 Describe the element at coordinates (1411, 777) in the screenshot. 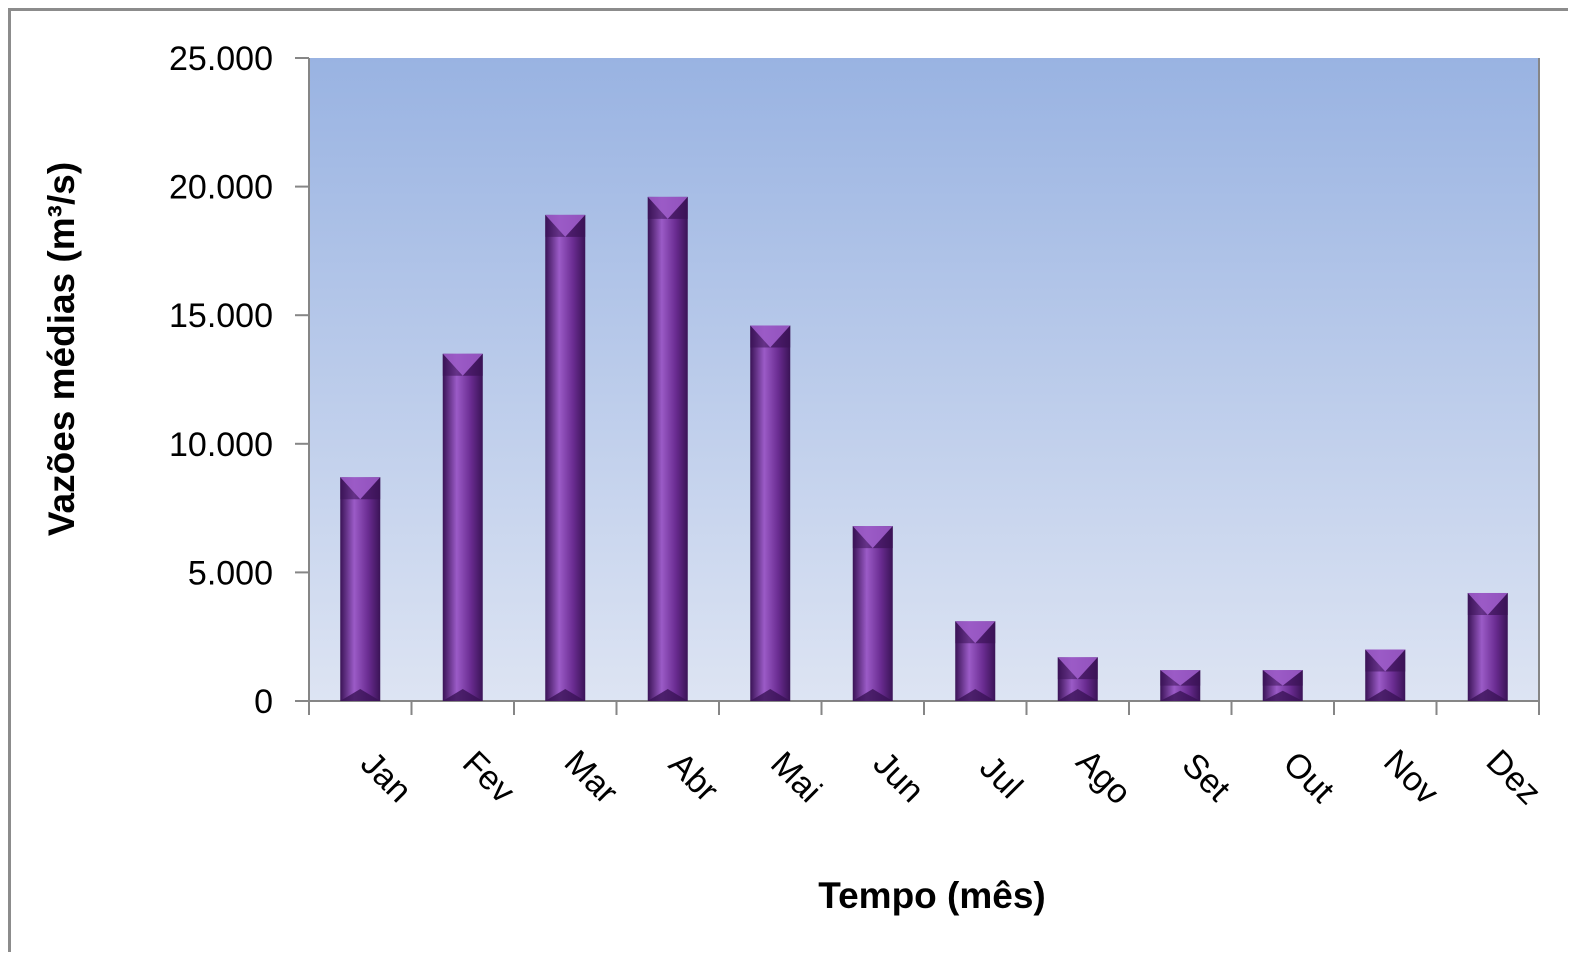

I see `x-tick-label: Nov` at that location.